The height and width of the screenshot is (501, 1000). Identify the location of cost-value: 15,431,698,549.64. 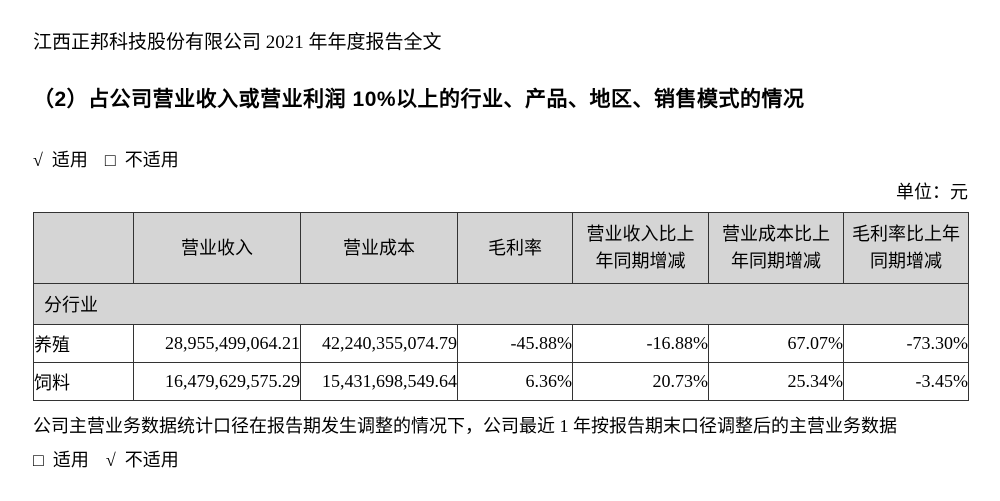
(379, 381).